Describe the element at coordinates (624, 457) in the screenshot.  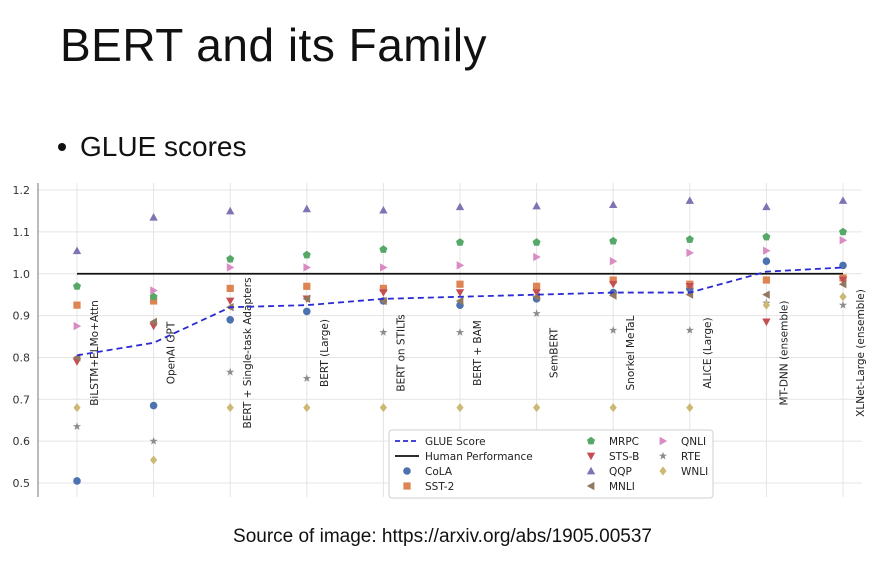
I see `legend-label: STS-B` at that location.